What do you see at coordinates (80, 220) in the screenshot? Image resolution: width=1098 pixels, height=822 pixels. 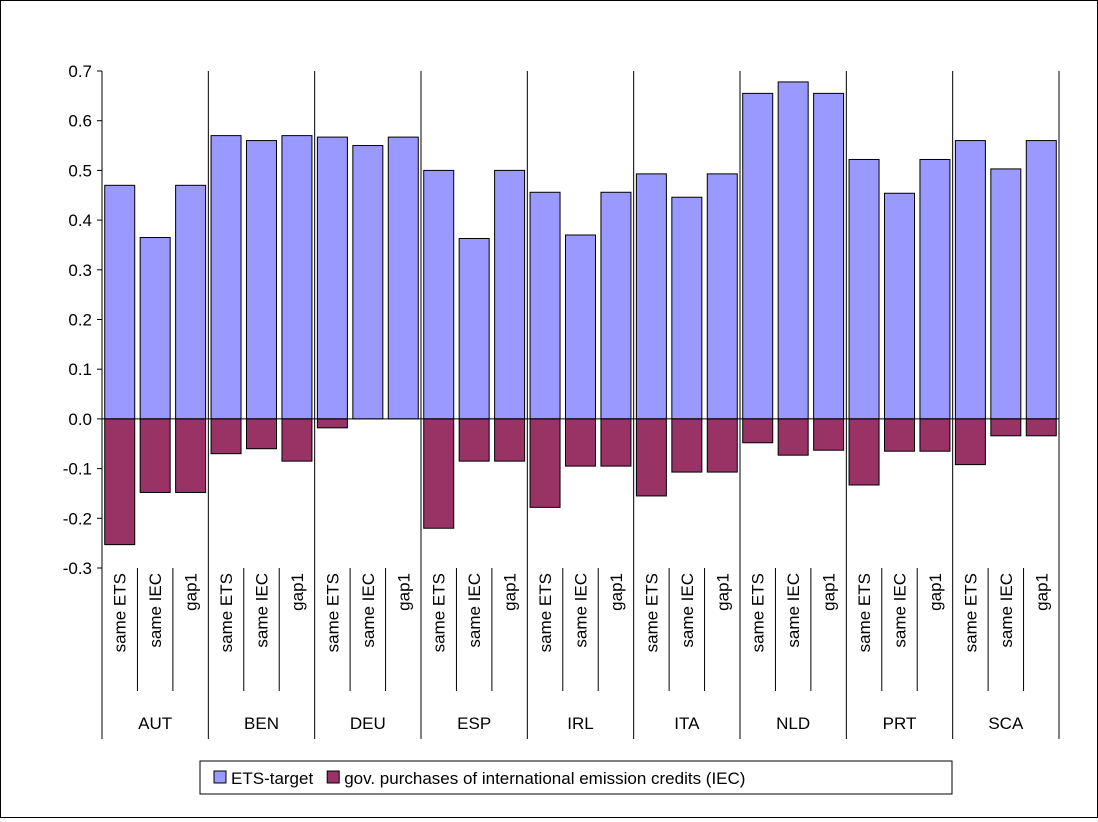 I see `y-tick-label: 0.4` at bounding box center [80, 220].